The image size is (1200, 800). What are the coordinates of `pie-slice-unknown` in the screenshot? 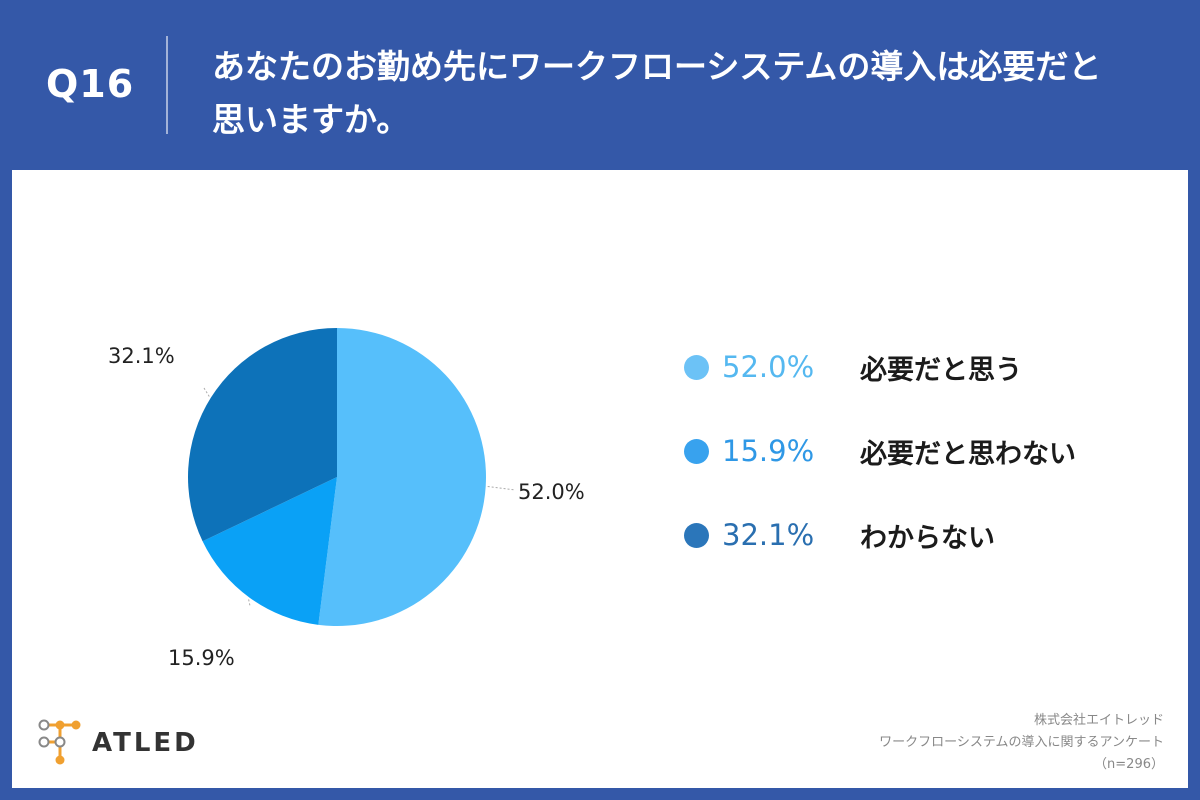 It's located at (262, 435).